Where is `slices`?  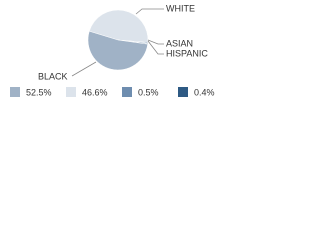 slices is located at coordinates (118, 40).